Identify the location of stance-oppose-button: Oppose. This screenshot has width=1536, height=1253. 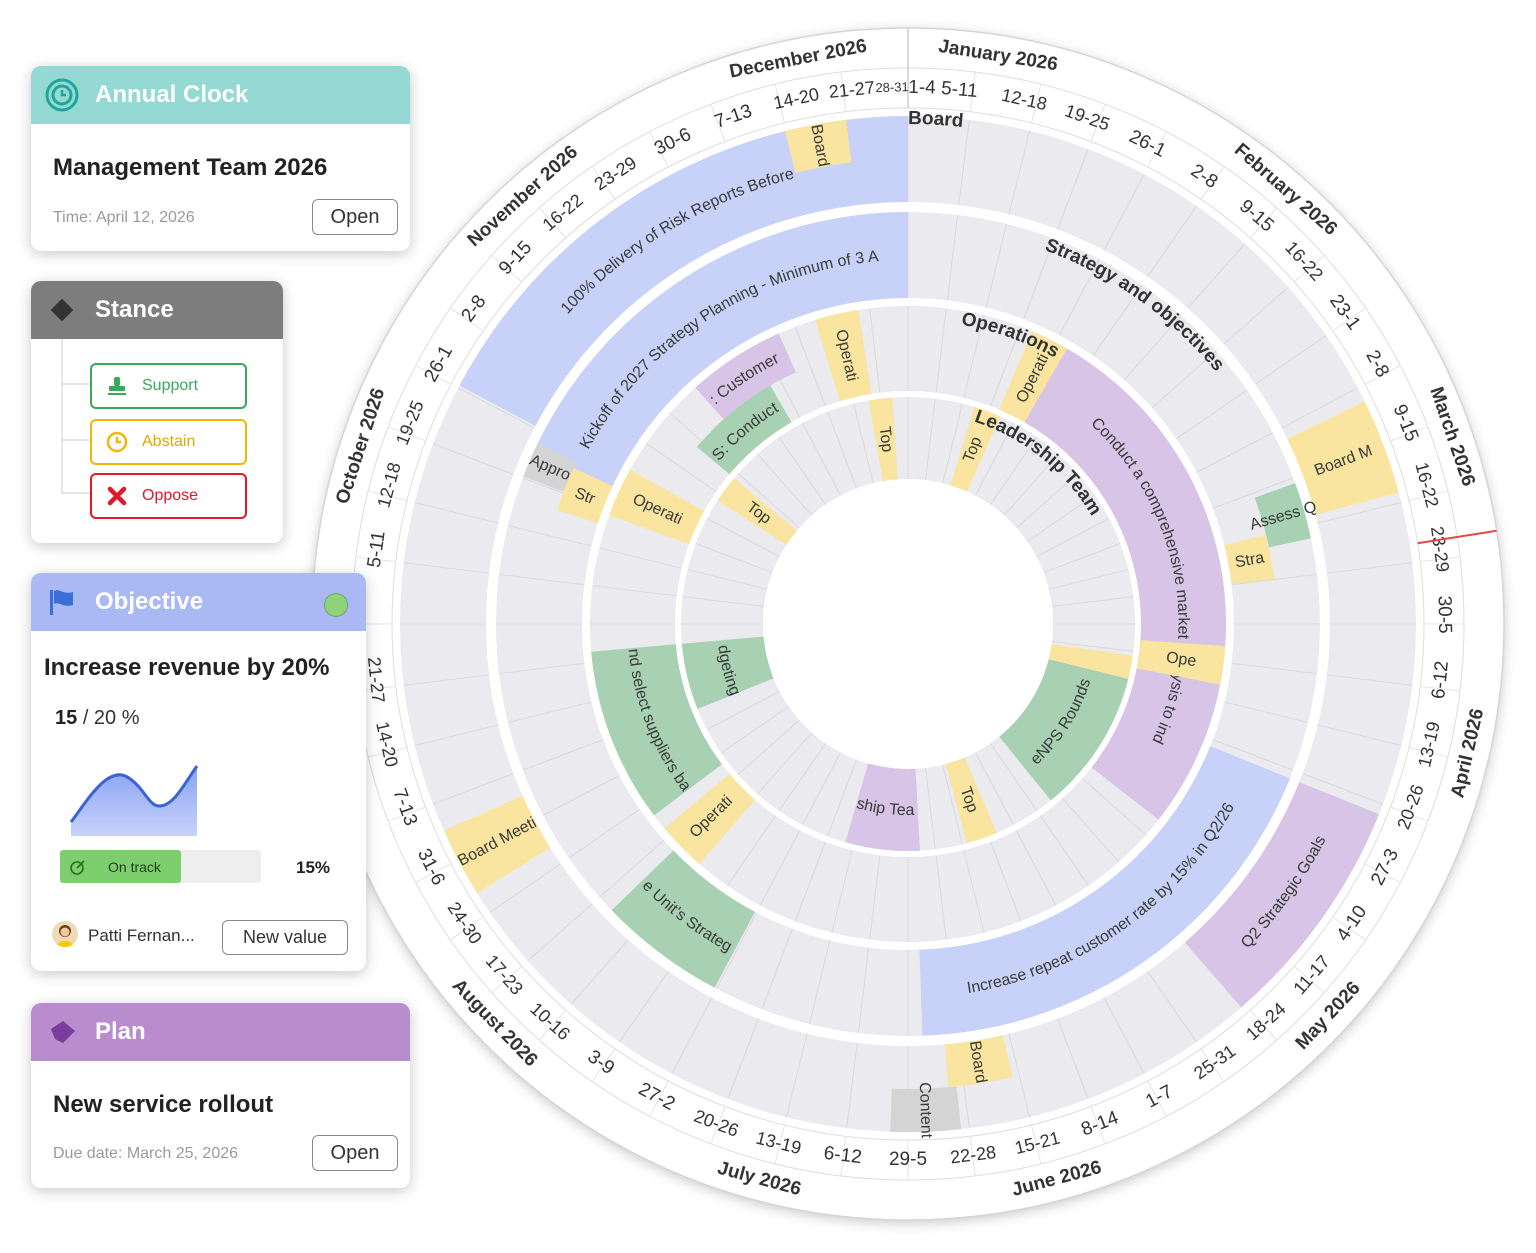
(168, 496).